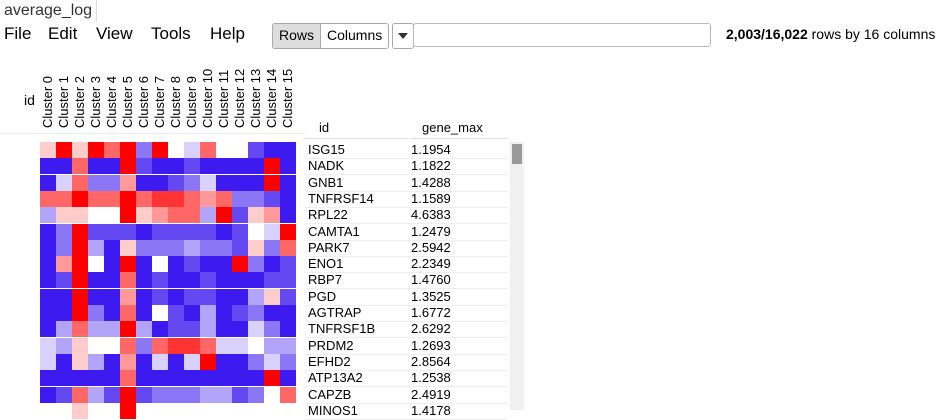 This screenshot has height=420, width=941. What do you see at coordinates (403, 36) in the screenshot?
I see `view-dropdown` at bounding box center [403, 36].